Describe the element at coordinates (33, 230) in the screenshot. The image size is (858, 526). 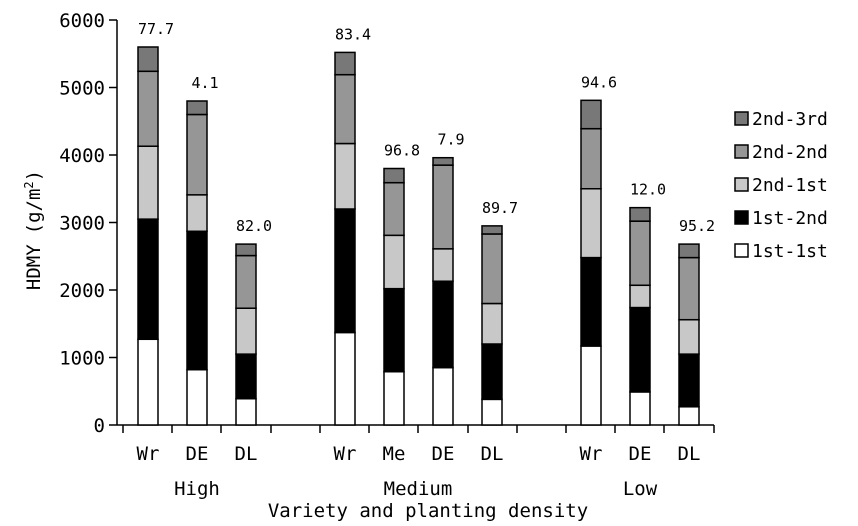
I see `y-axis-title: HDMY(g/m2)` at that location.